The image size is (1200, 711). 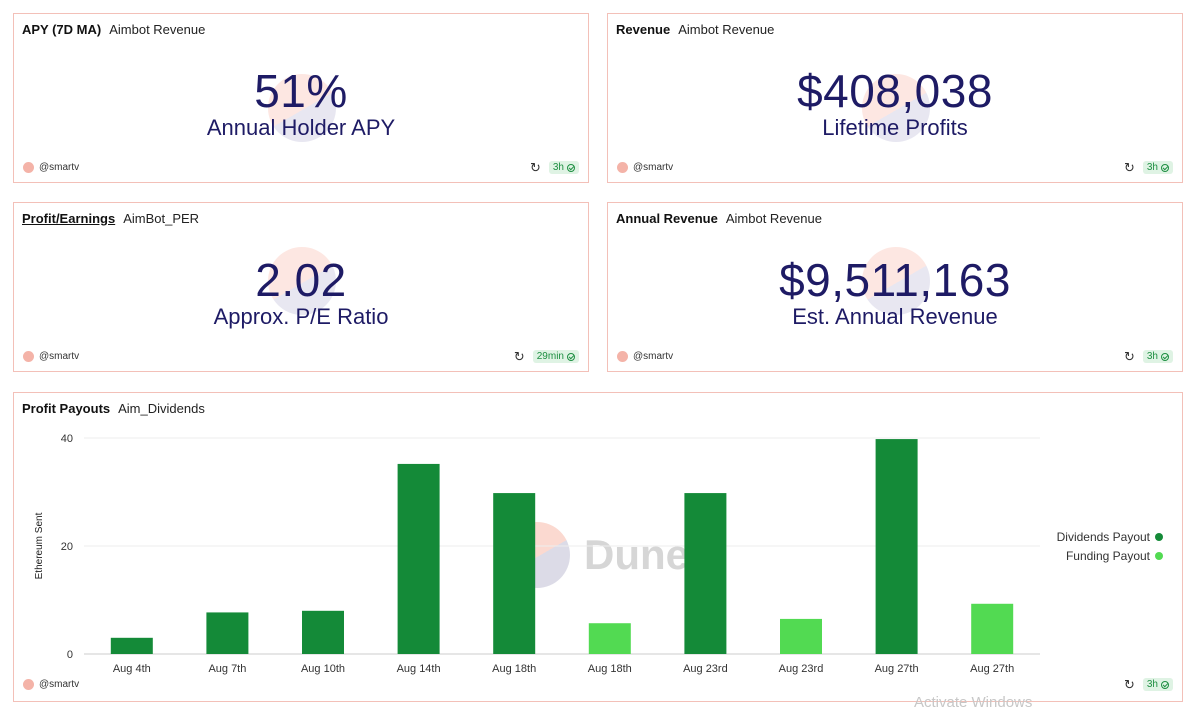 I want to click on counter-subtitle: Est. Annual Revenue, so click(x=895, y=316).